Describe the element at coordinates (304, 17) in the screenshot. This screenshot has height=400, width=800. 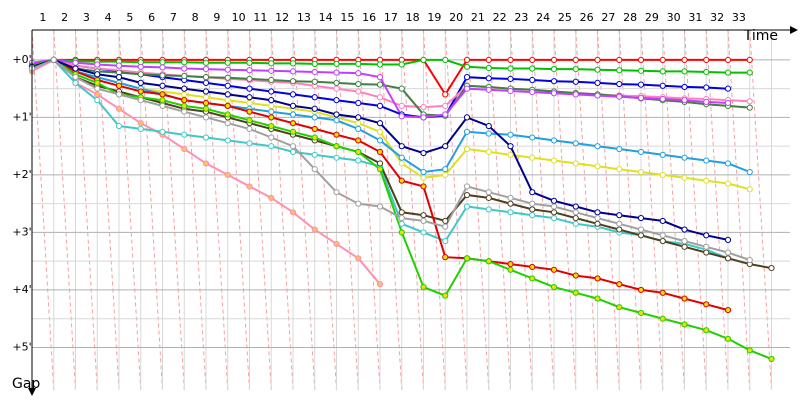
I see `x-tick-label: 13` at that location.